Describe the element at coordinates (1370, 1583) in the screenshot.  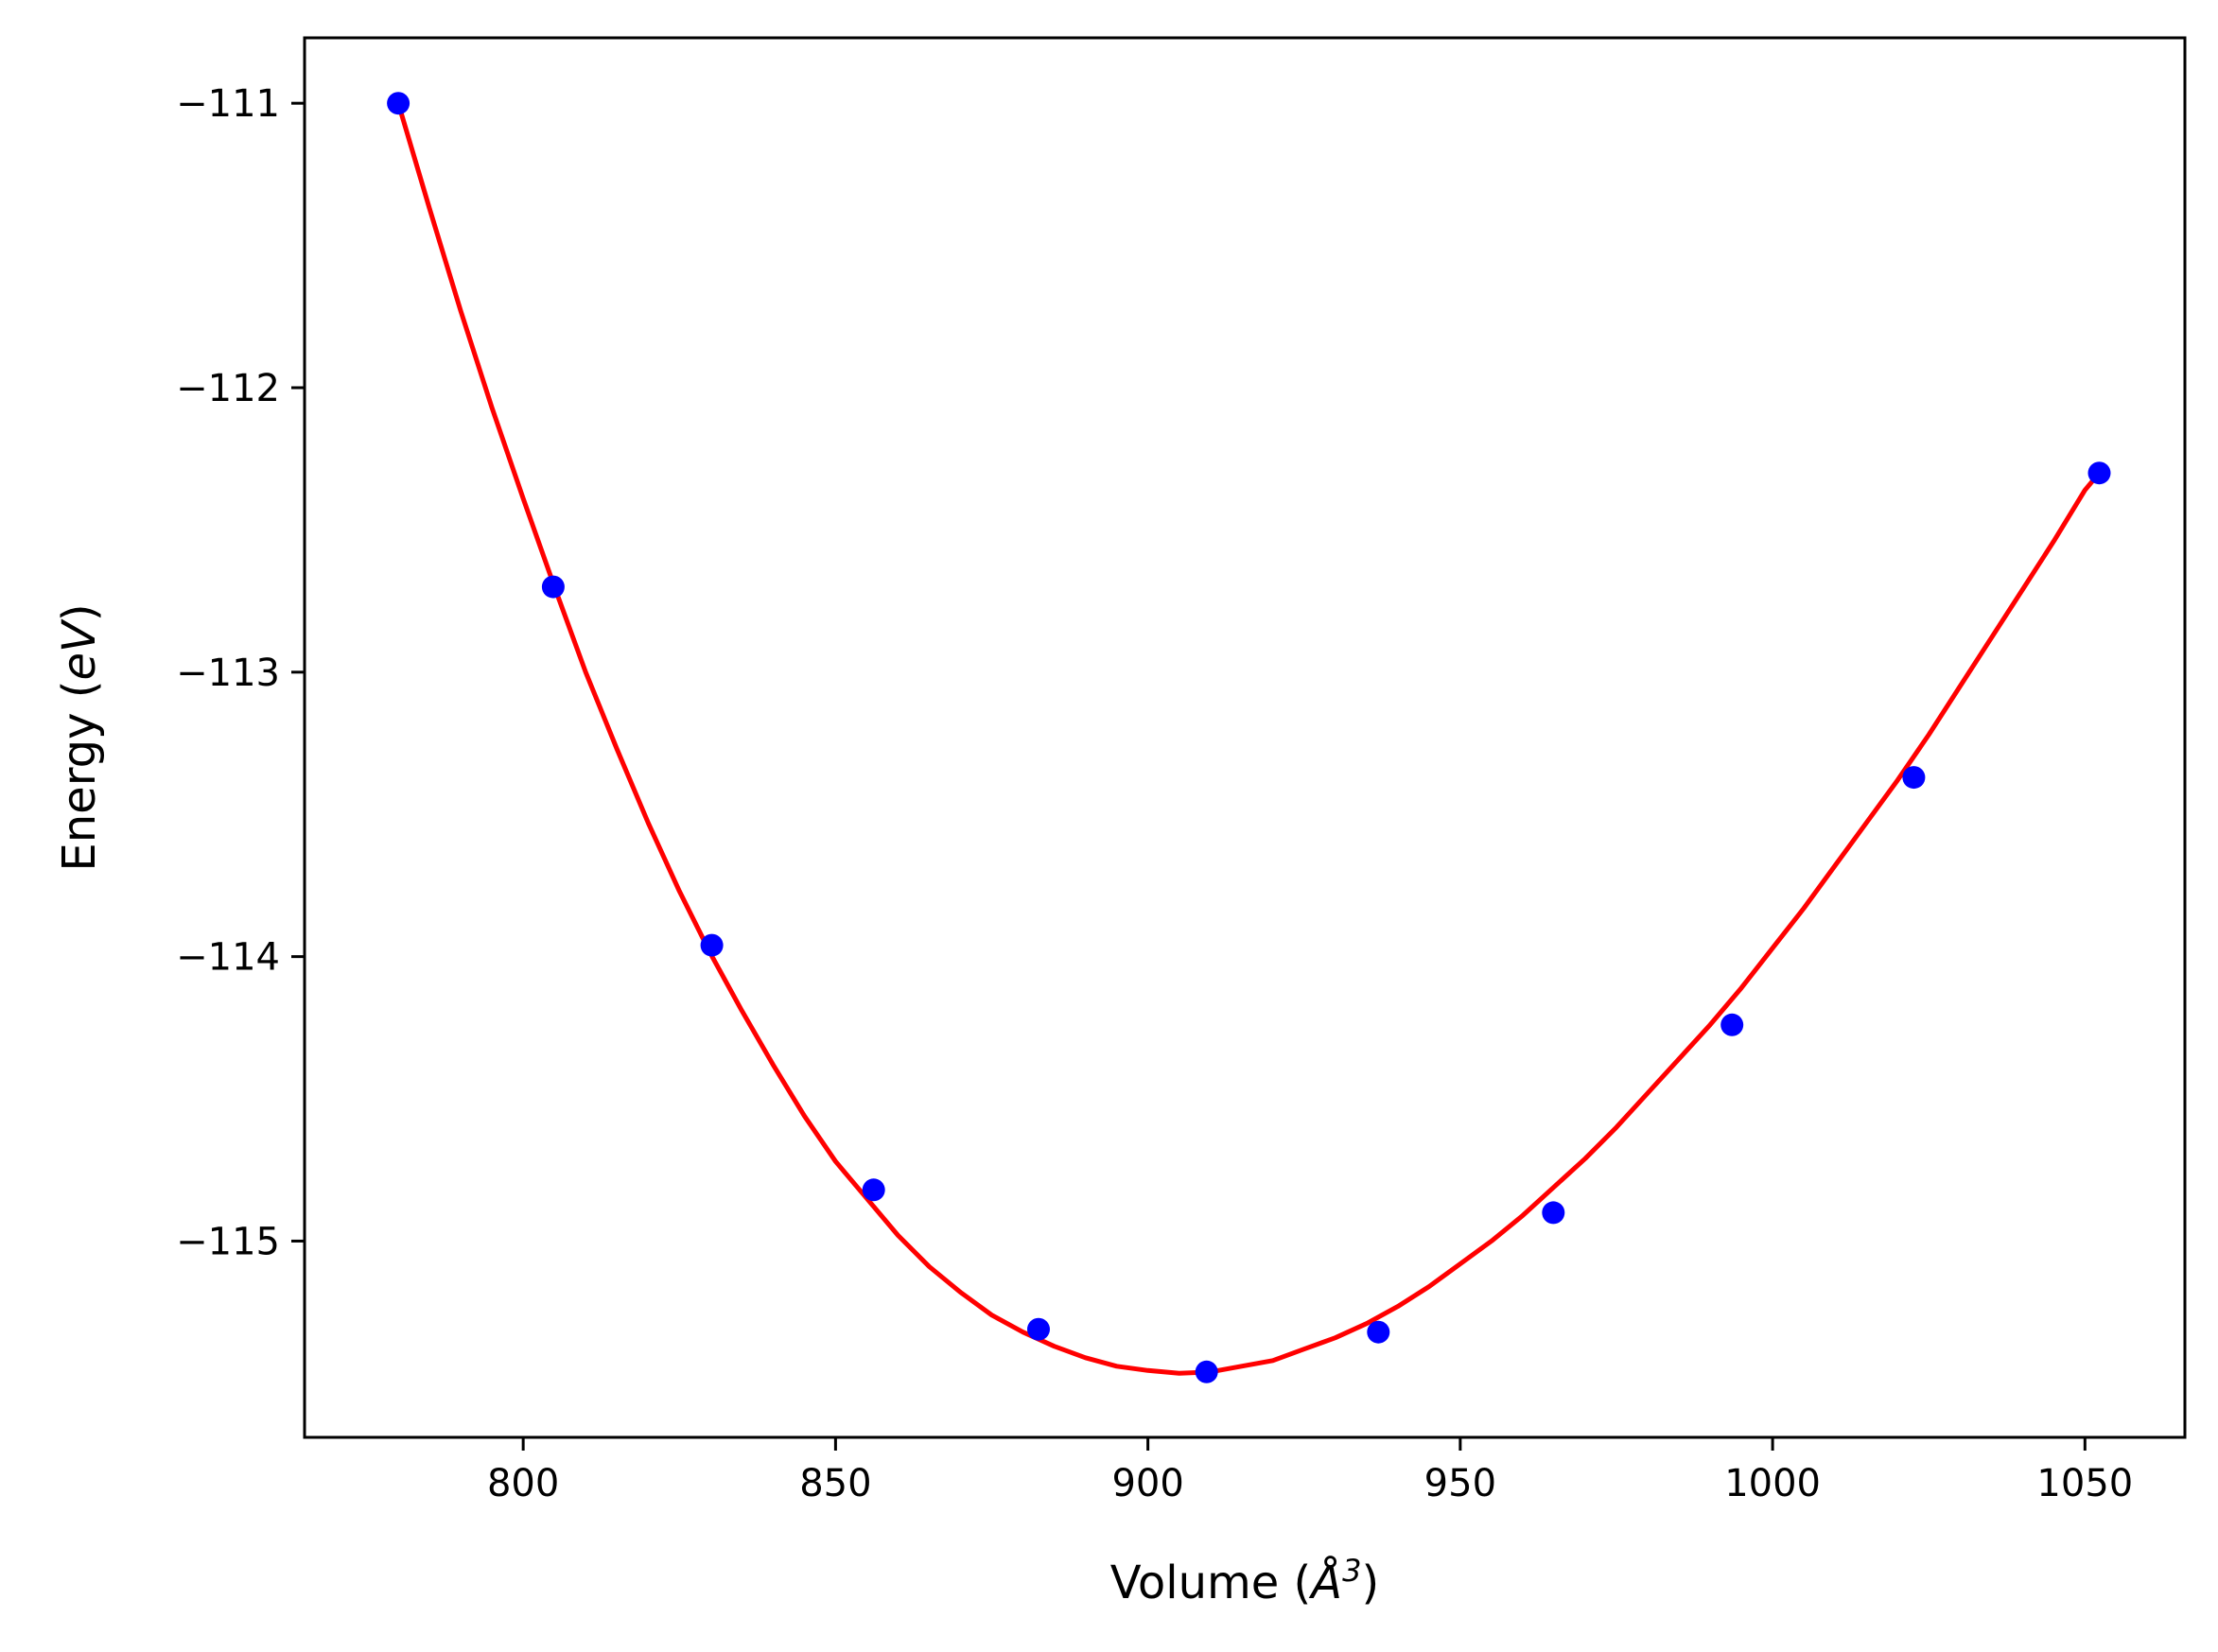
I see `x-axis-label-suffix: )` at that location.